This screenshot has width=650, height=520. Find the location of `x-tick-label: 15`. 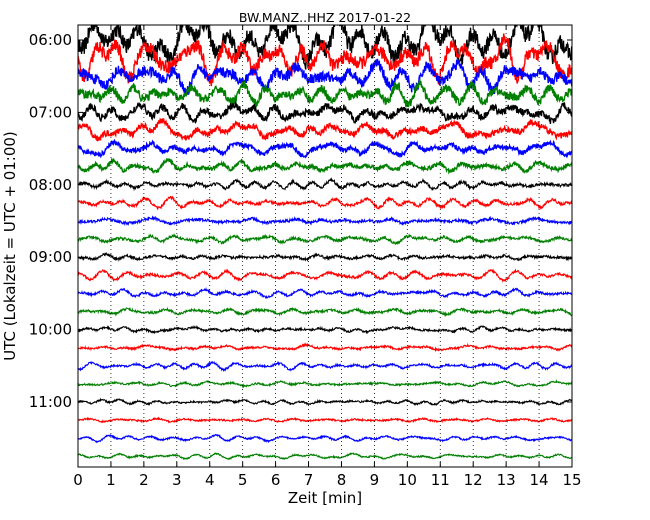

x-tick-label: 15 is located at coordinates (571, 480).